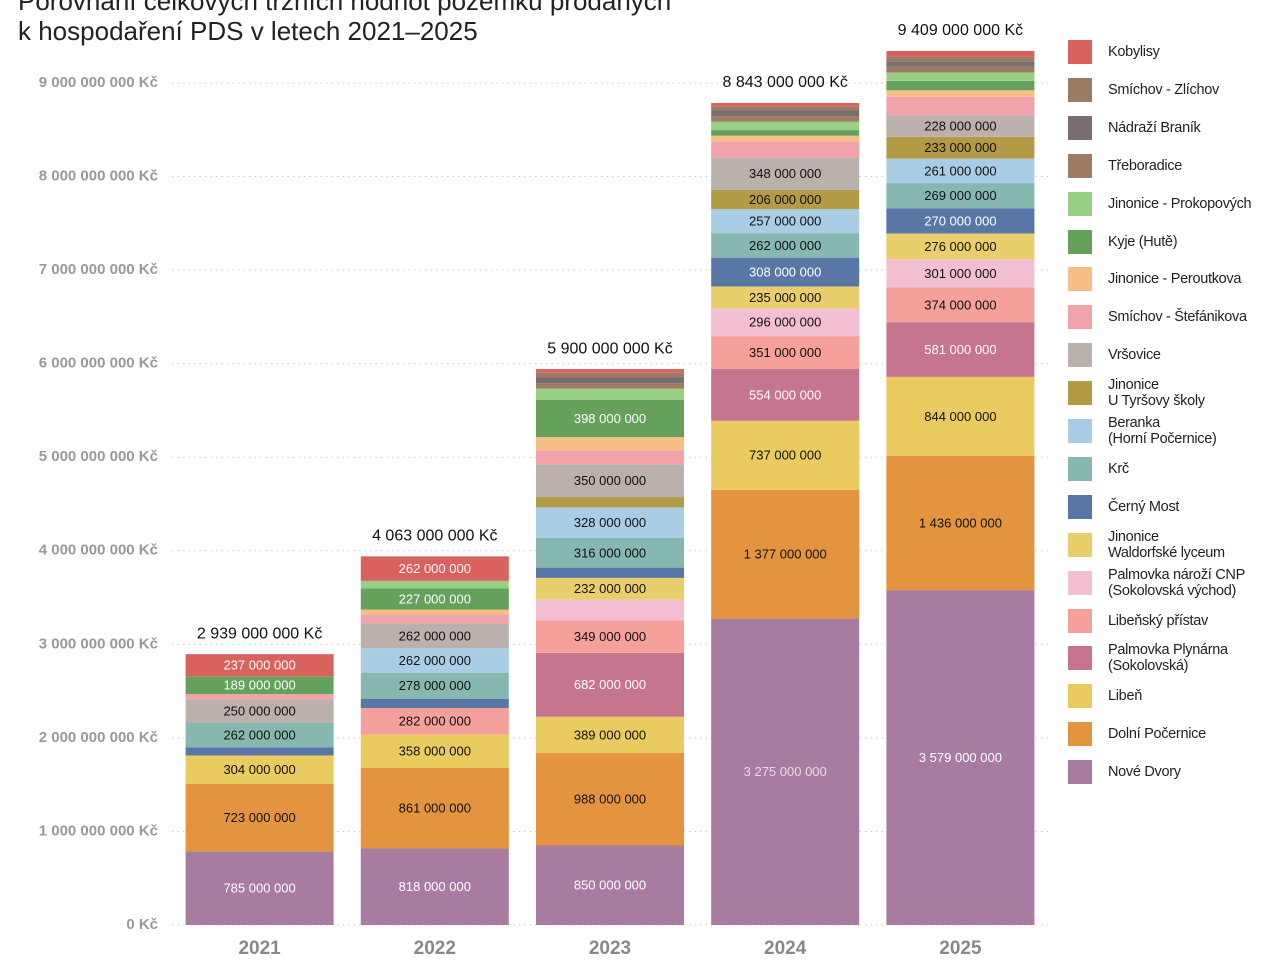 This screenshot has width=1272, height=960. What do you see at coordinates (1176, 582) in the screenshot?
I see `legend-label: Palmovka nároží CNP (Sokolovská východ)` at bounding box center [1176, 582].